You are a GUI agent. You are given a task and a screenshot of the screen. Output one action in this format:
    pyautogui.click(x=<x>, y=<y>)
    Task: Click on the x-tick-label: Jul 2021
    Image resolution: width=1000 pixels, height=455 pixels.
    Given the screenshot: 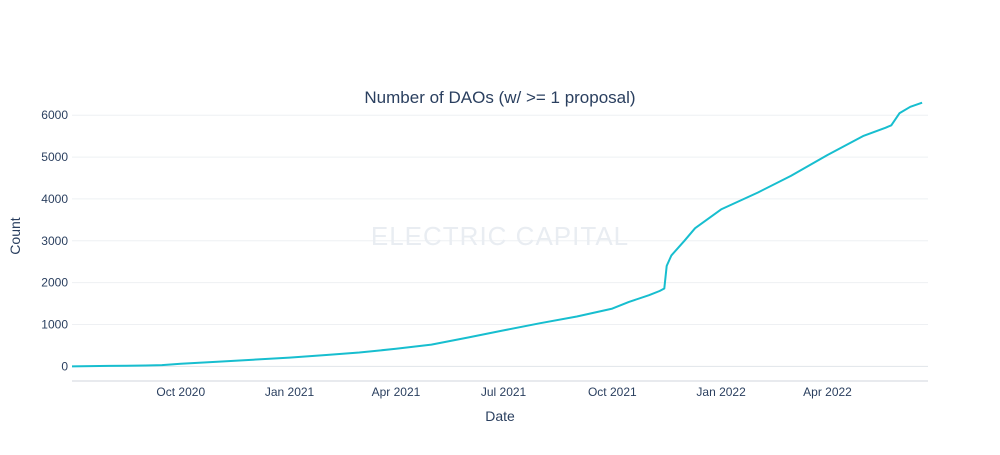 What is the action you would take?
    pyautogui.click(x=504, y=392)
    